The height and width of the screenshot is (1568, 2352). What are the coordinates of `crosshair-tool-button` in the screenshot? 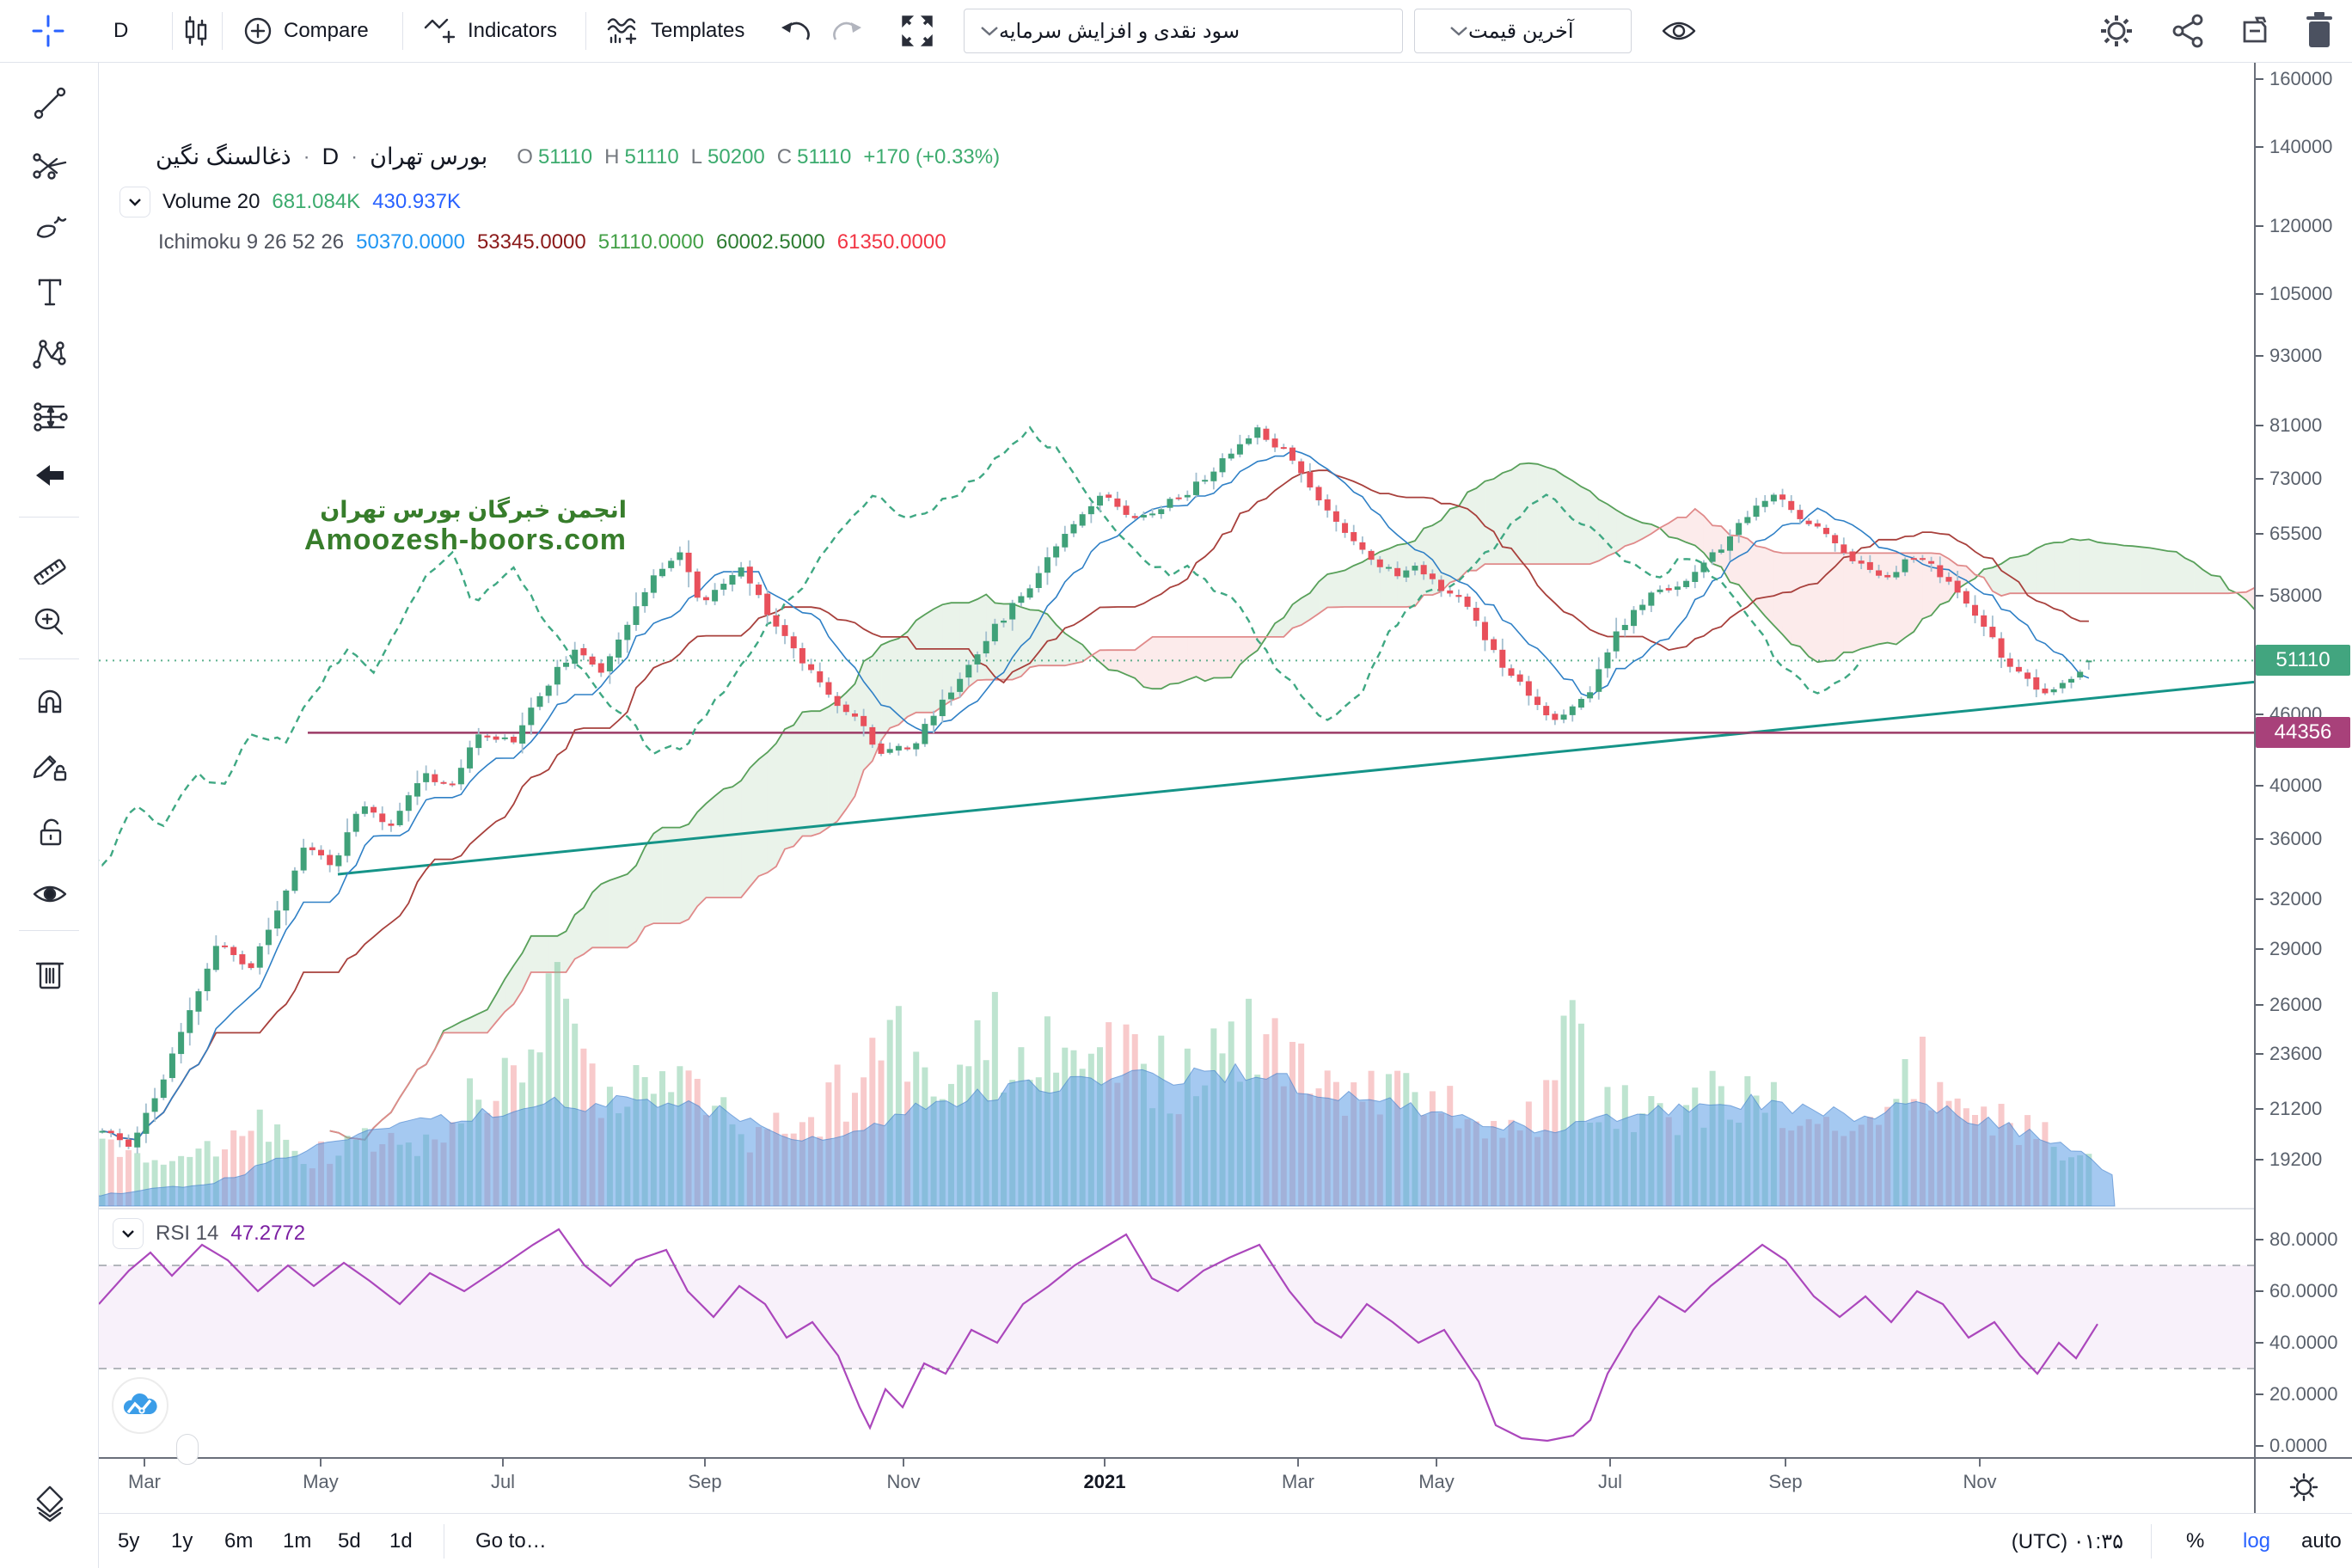 It's located at (48, 31).